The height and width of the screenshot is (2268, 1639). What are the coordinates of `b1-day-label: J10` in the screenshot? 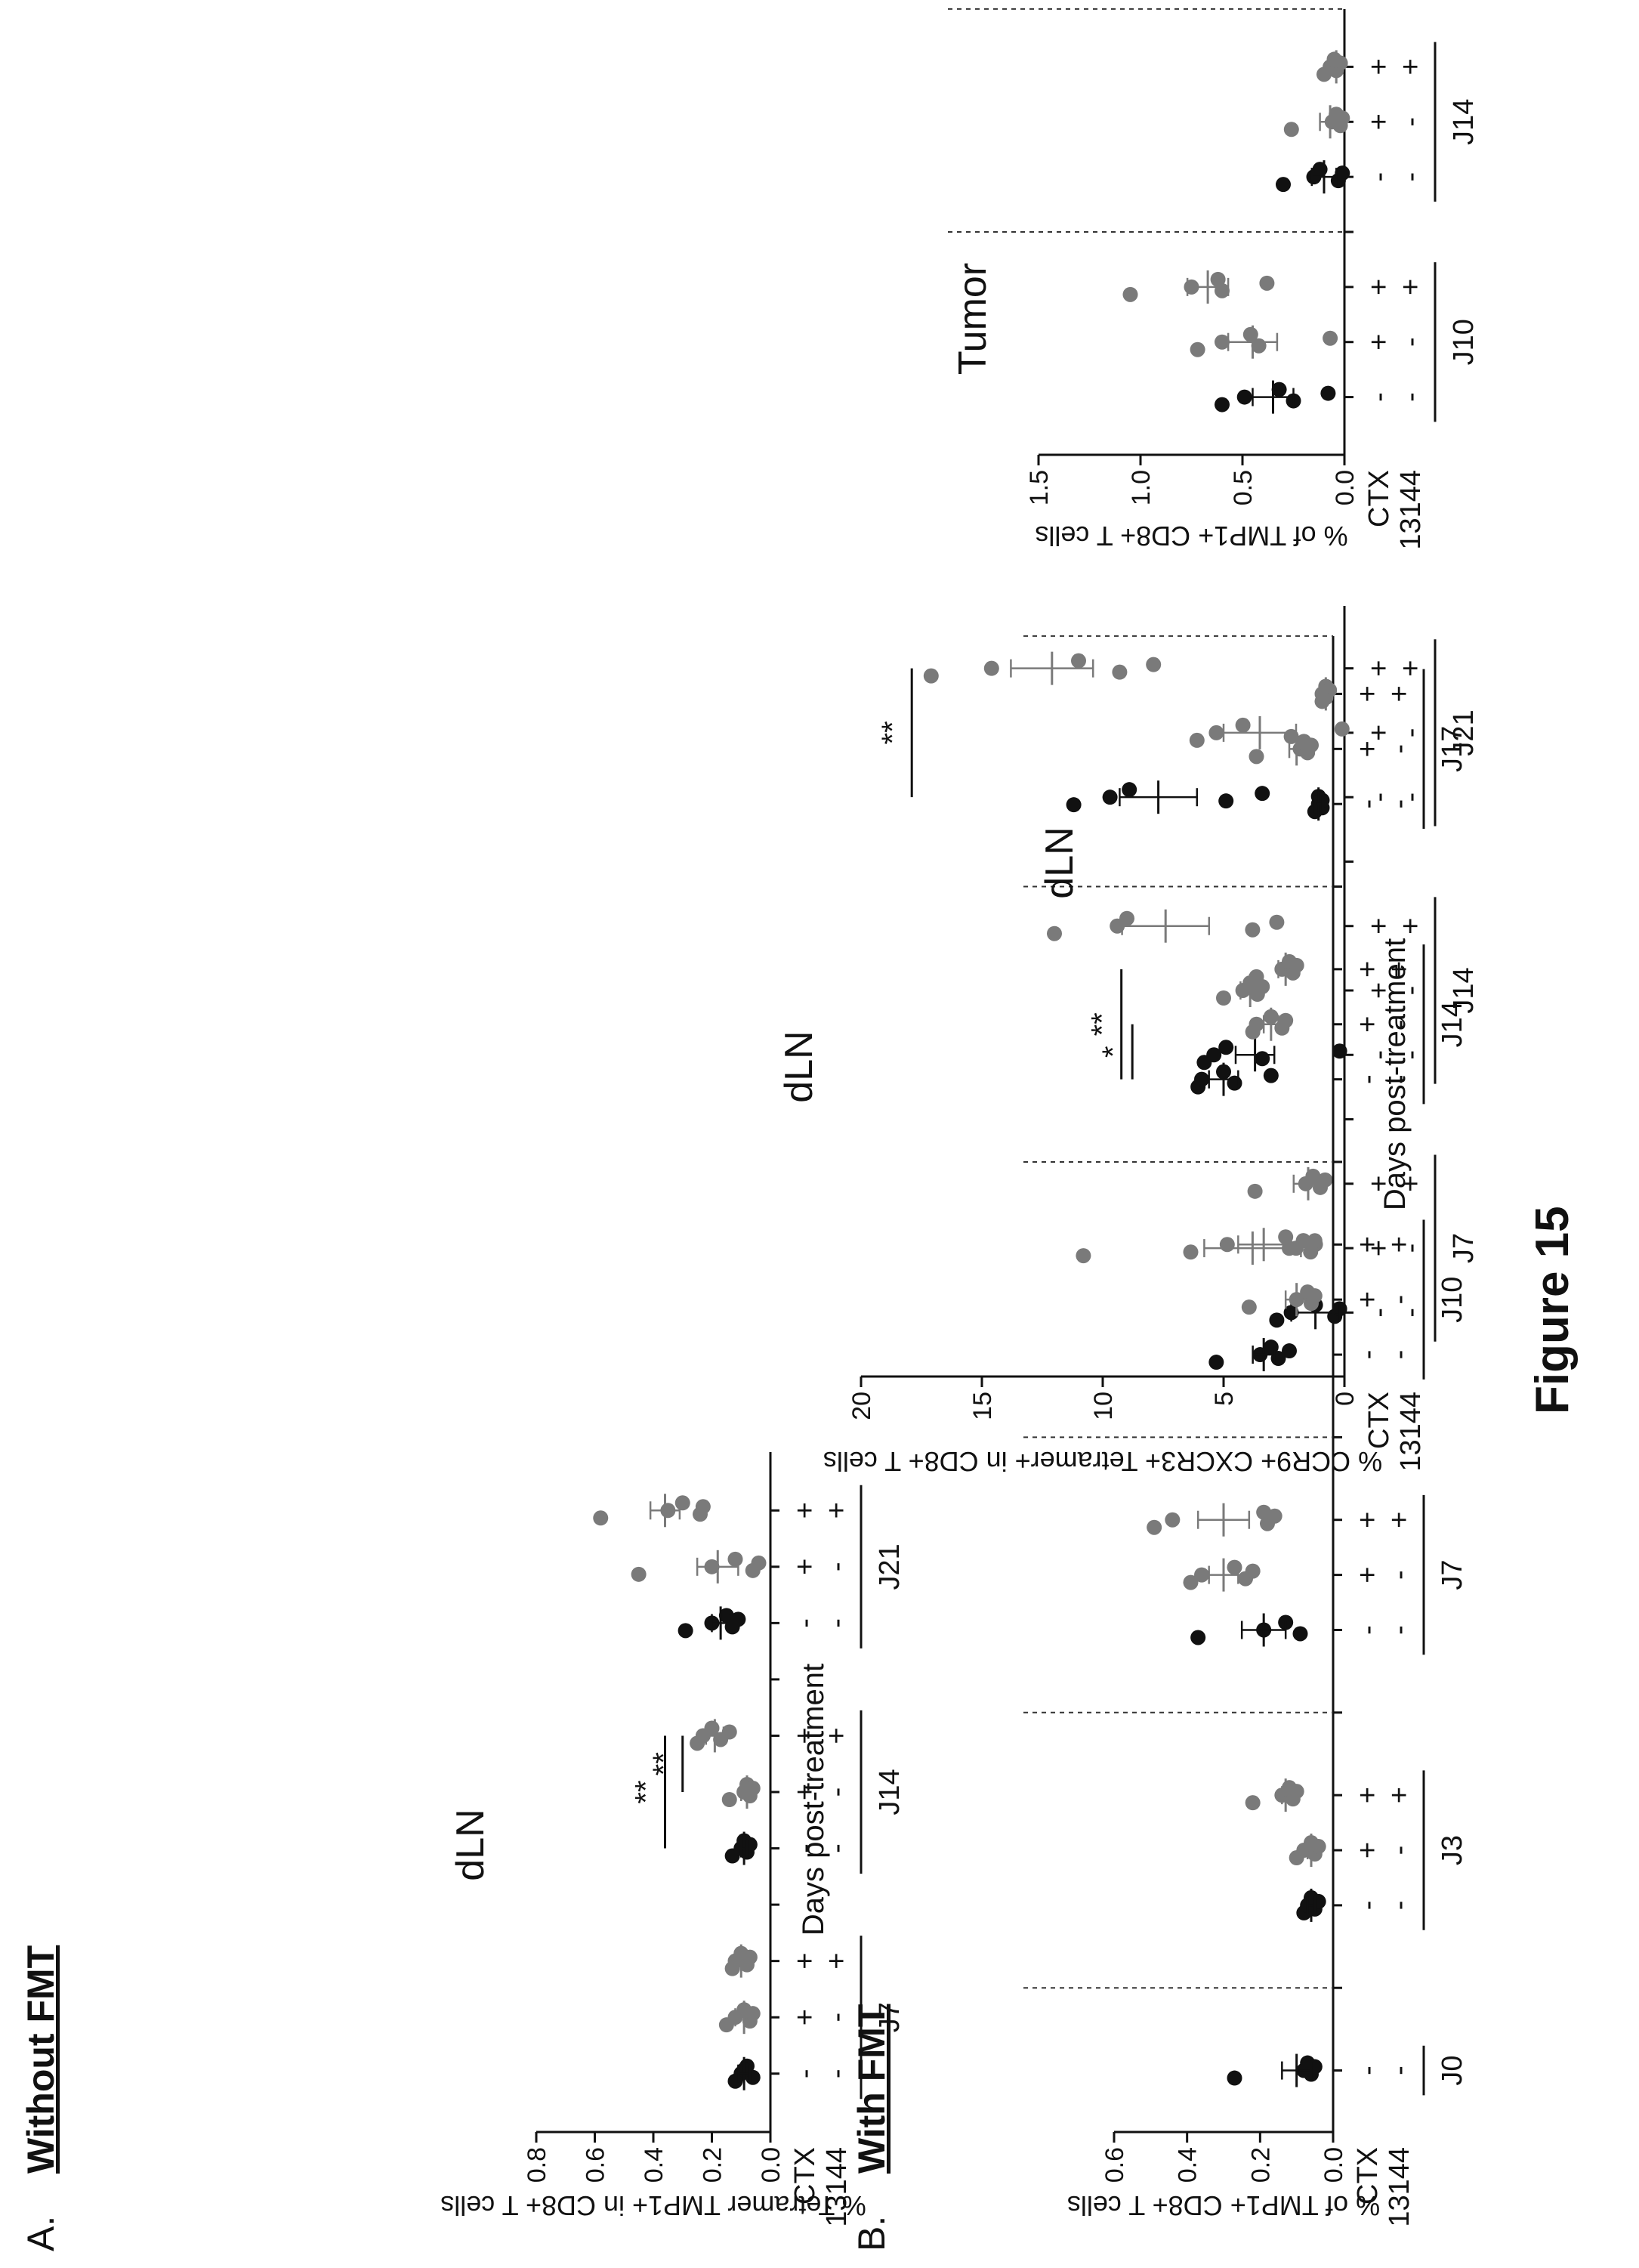 It's located at (1452, 1300).